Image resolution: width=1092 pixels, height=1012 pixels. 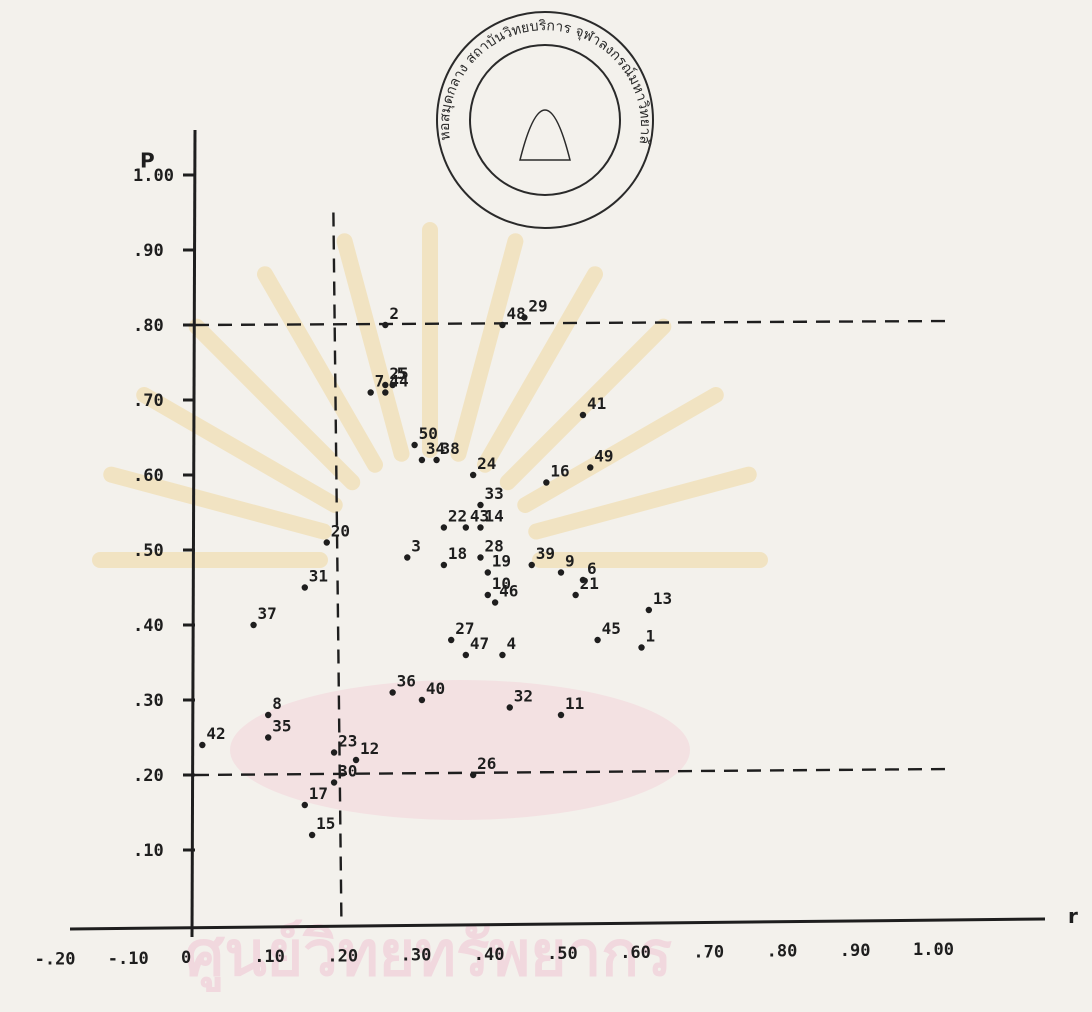 I want to click on seal-emblem-icon, so click(x=545, y=135).